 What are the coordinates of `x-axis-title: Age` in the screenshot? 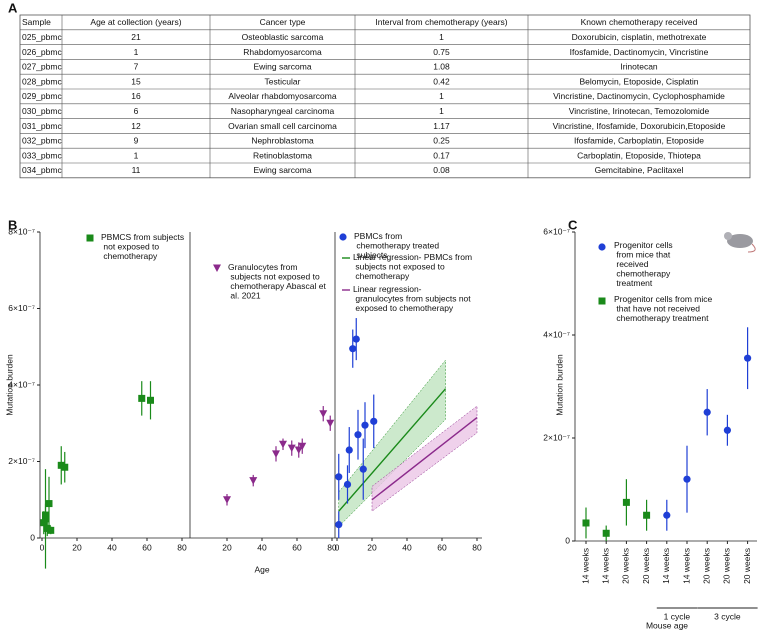 It's located at (261, 569).